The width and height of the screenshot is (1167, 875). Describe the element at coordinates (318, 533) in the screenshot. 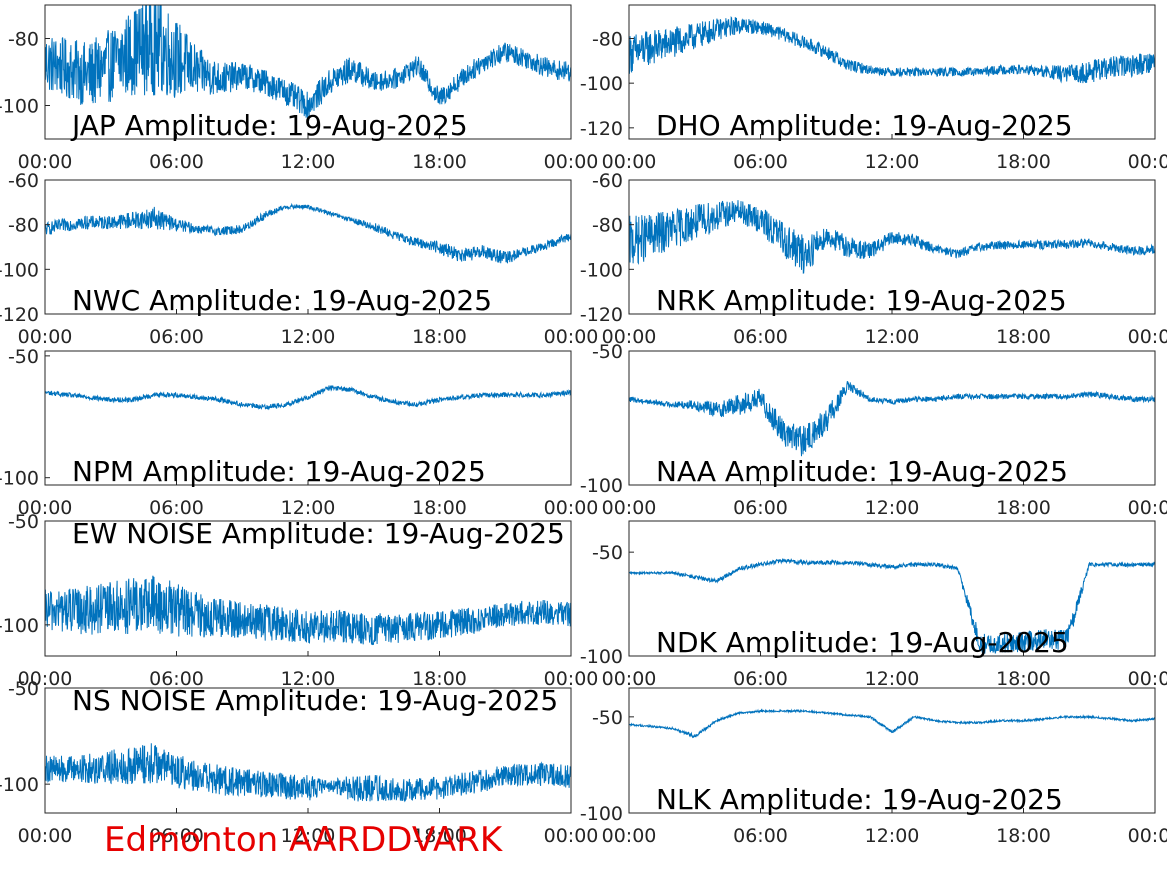

I see `panel-title: EW NOISE Amplitude: 19-Aug-2025` at that location.